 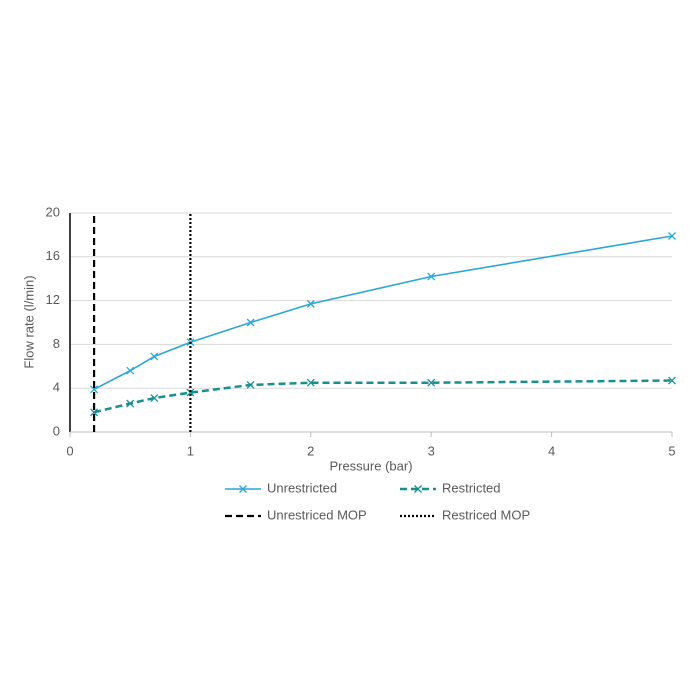 I want to click on x-tick-label: 1, so click(x=190, y=450).